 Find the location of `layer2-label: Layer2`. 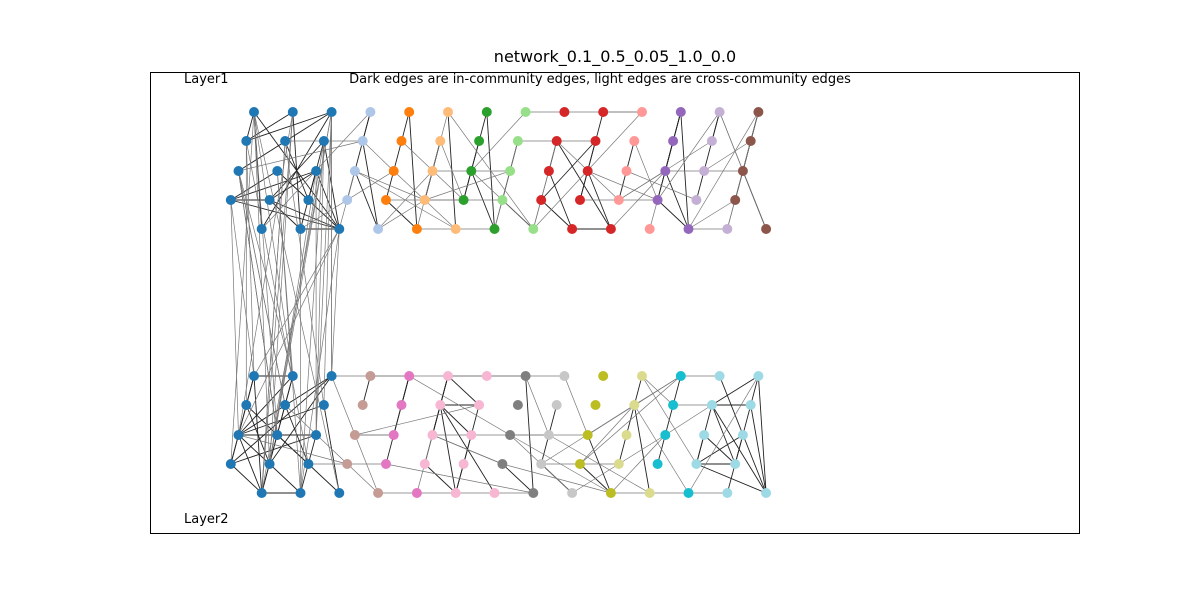

layer2-label: Layer2 is located at coordinates (206, 519).